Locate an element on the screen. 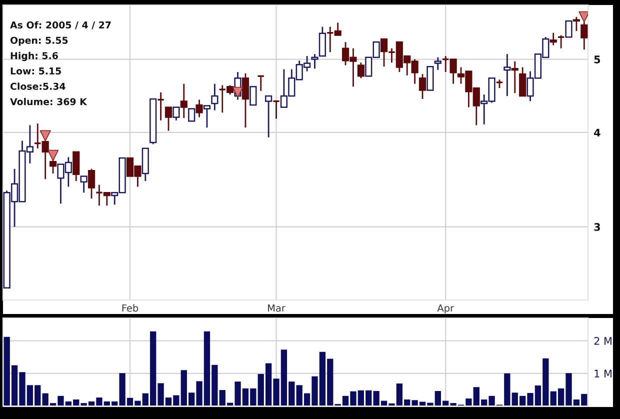  annotation: Low: 5.15 is located at coordinates (35, 71).